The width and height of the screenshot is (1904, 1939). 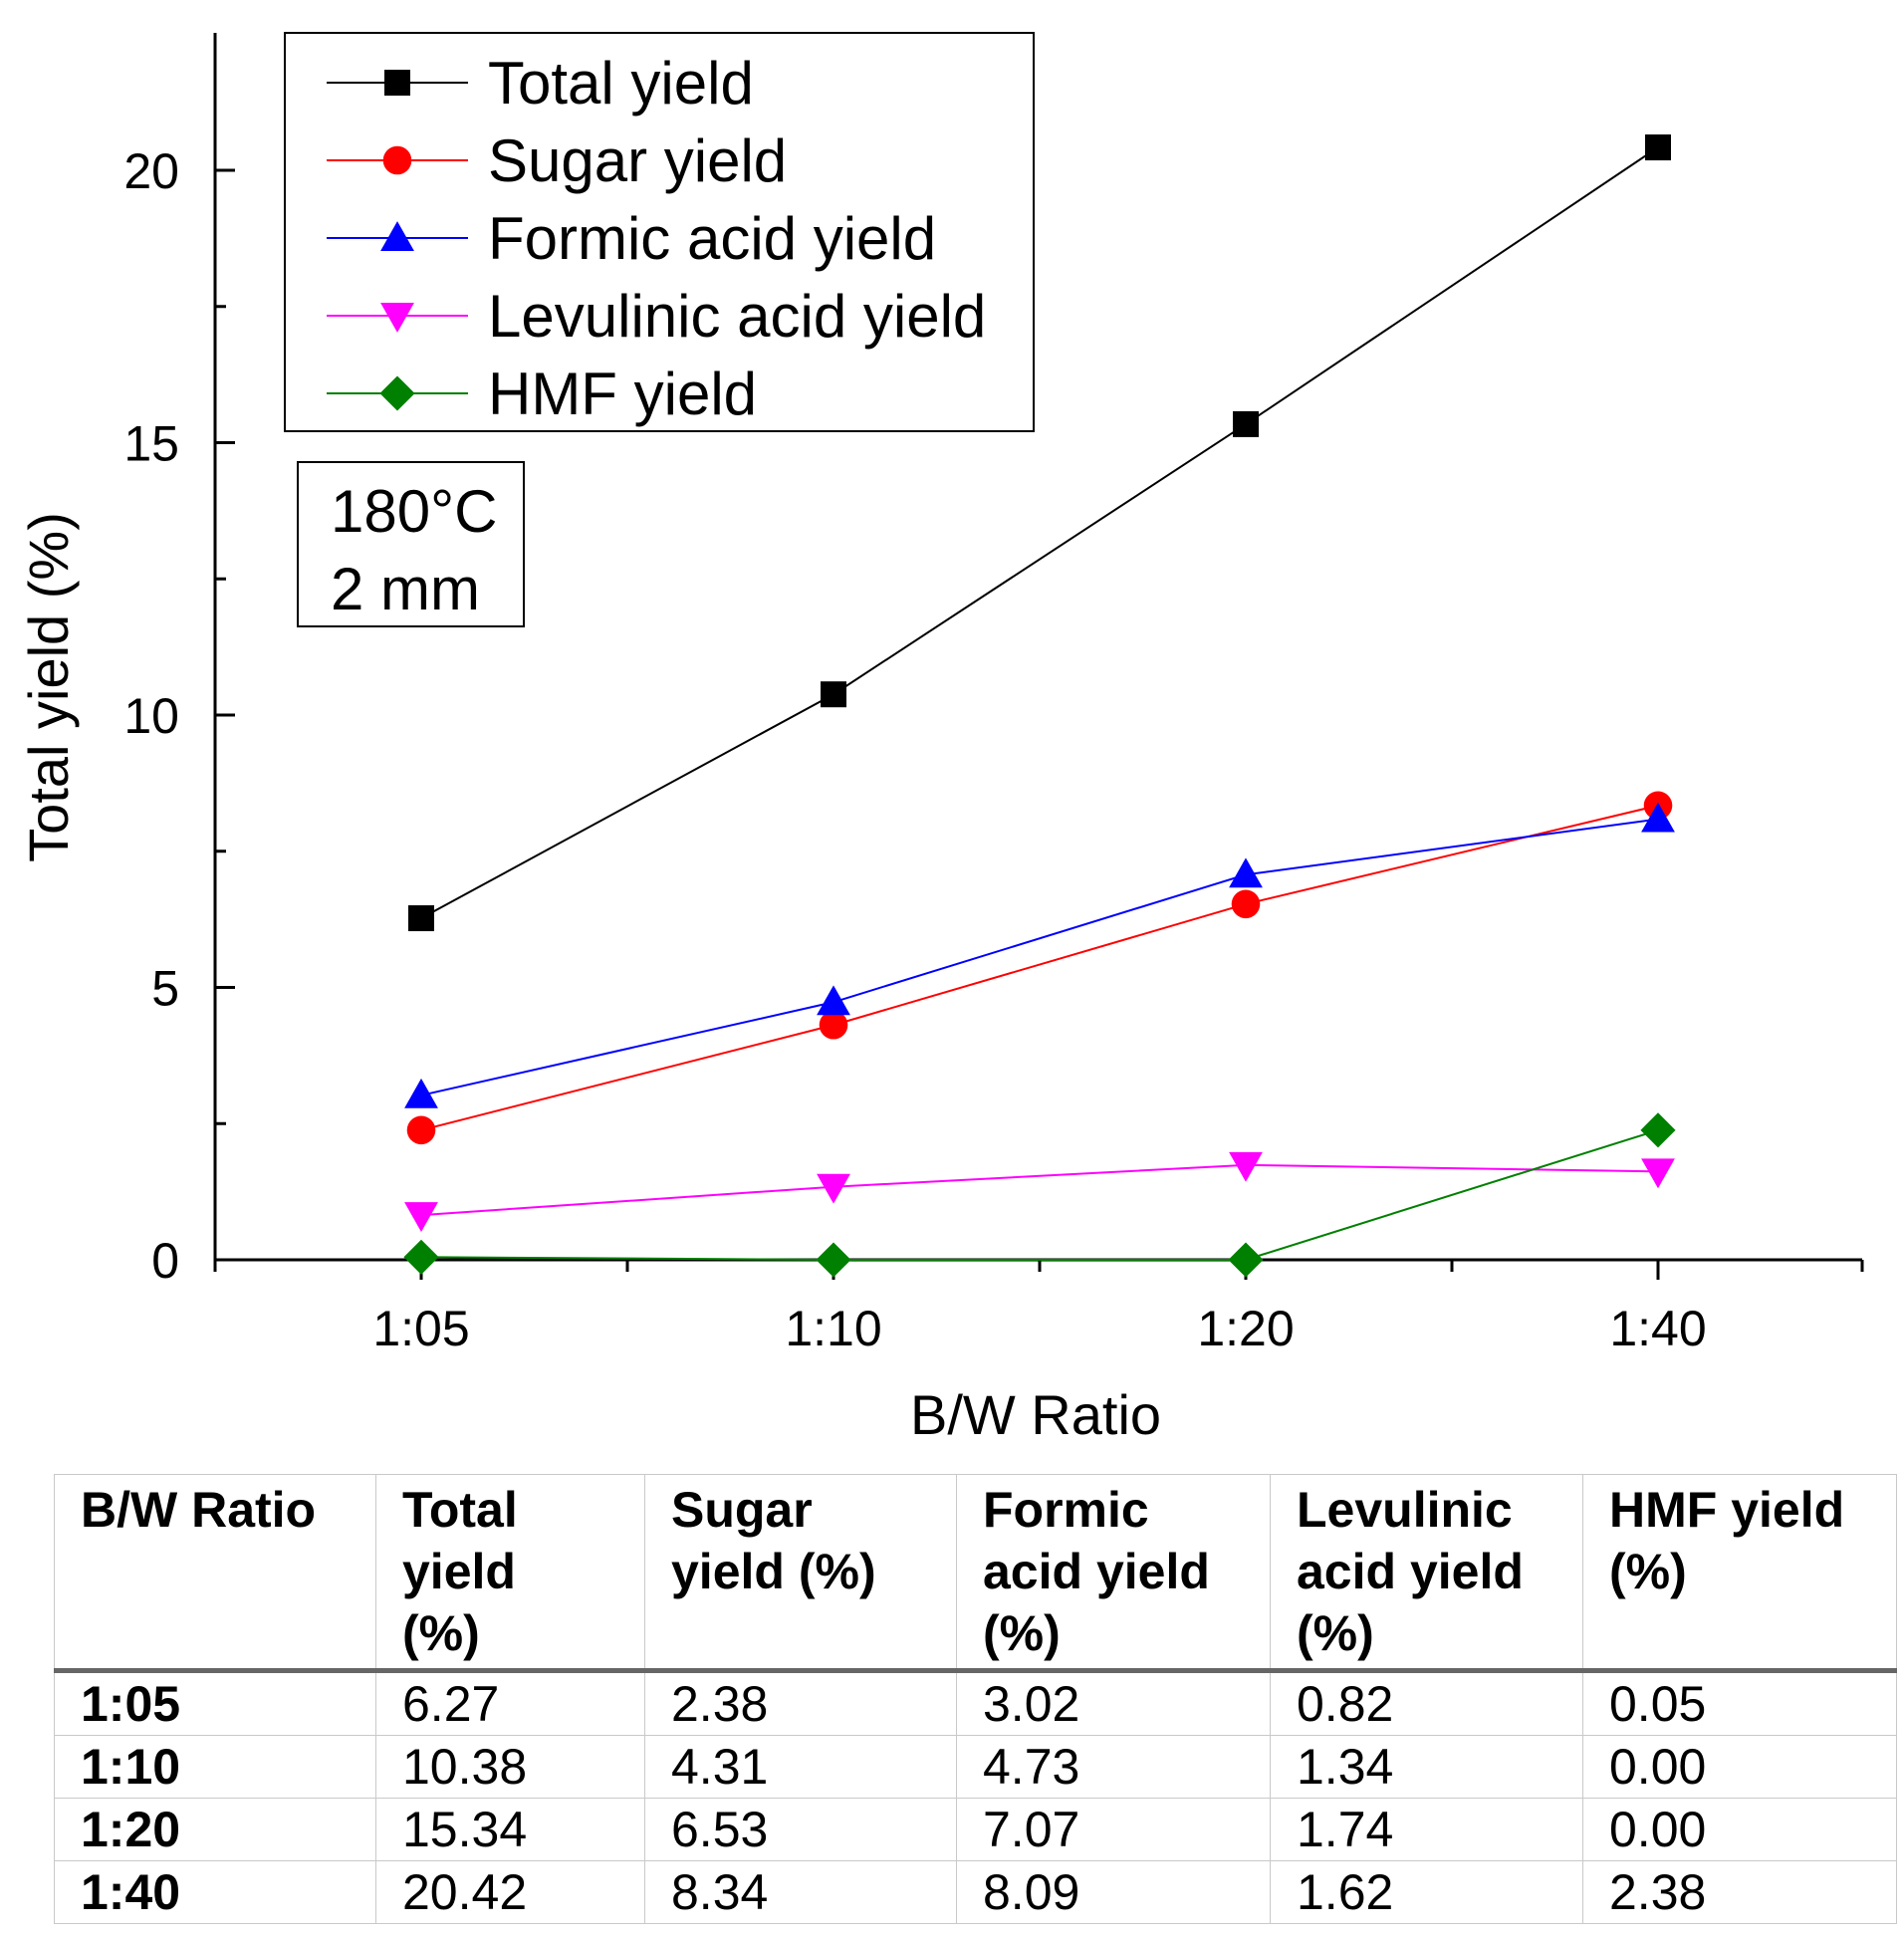 What do you see at coordinates (165, 1261) in the screenshot?
I see `y-tick-label: 0` at bounding box center [165, 1261].